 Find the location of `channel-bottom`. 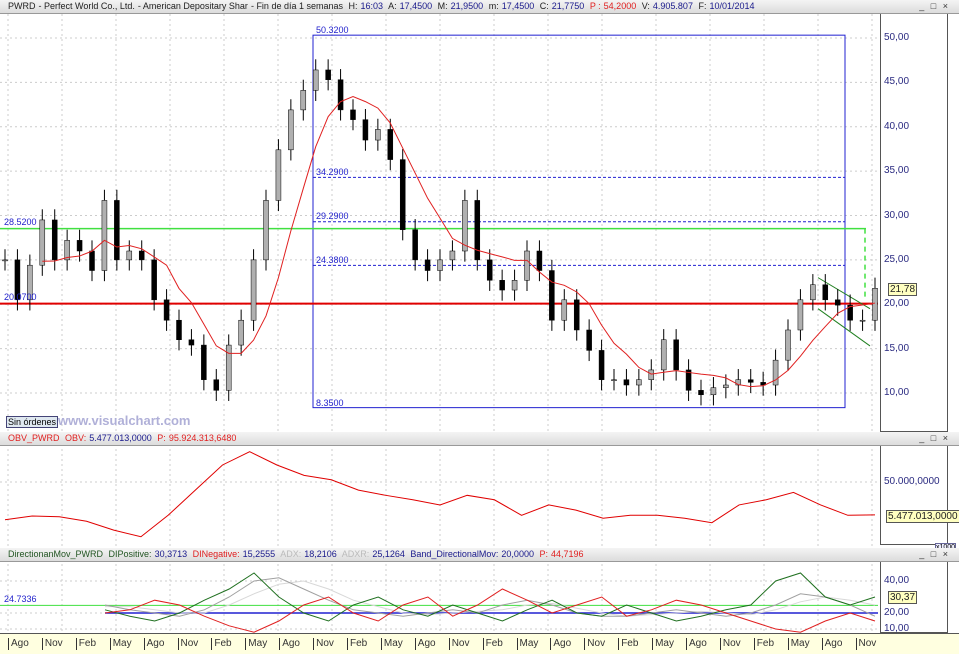

channel-bottom is located at coordinates (844, 327).